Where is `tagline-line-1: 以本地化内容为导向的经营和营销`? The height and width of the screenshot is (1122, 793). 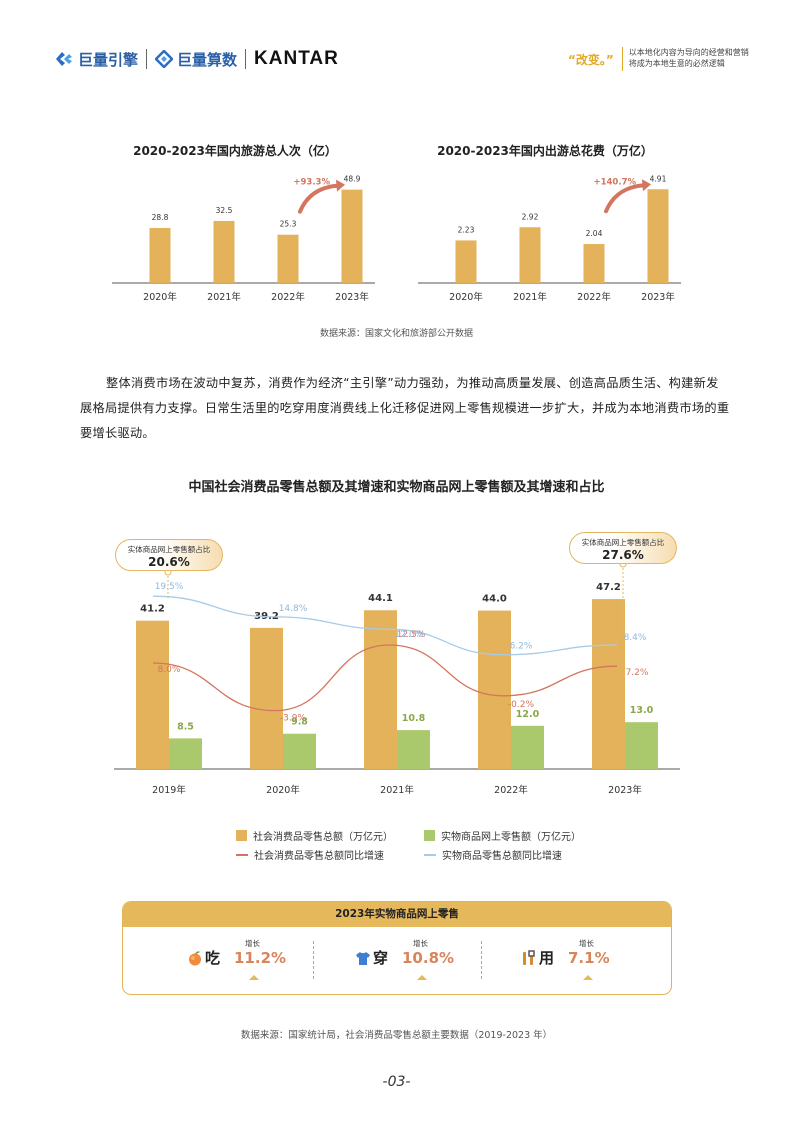
tagline-line-1: 以本地化内容为导向的经营和营销 is located at coordinates (688, 52).